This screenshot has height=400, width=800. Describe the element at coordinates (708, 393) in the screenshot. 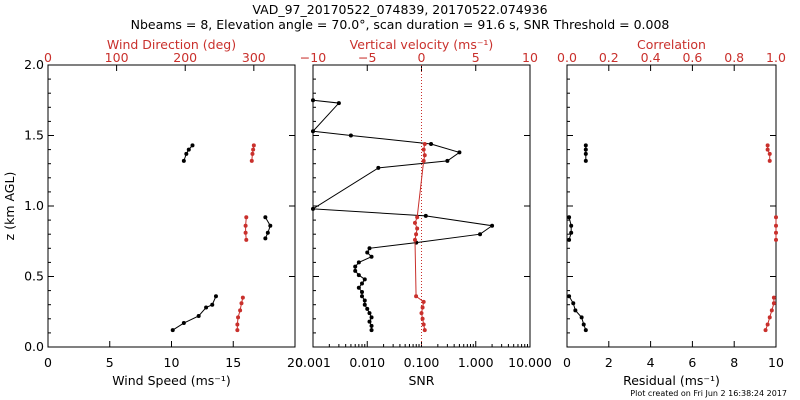

I see `footer-text: Plot created on Fri Jun 2 16:38:24 2017` at that location.